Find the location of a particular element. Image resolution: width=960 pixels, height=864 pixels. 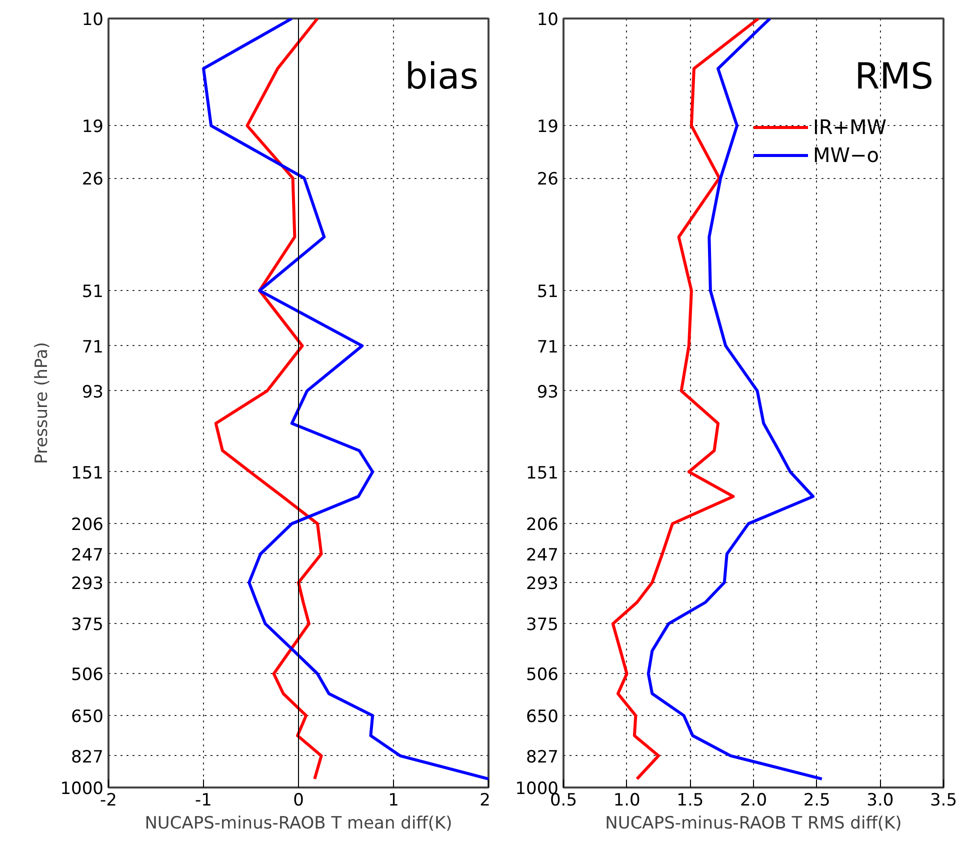

x-tick-label: 2.5 is located at coordinates (816, 800).